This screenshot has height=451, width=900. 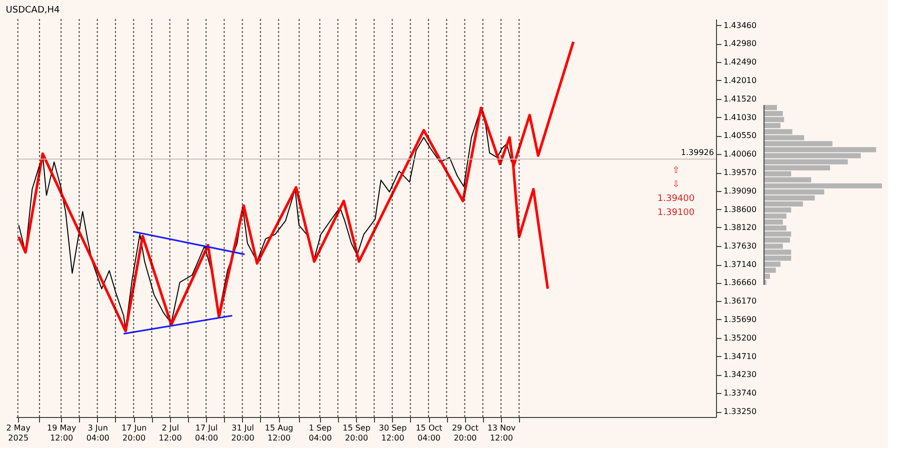 I want to click on annotation: ⇧, so click(x=676, y=171).